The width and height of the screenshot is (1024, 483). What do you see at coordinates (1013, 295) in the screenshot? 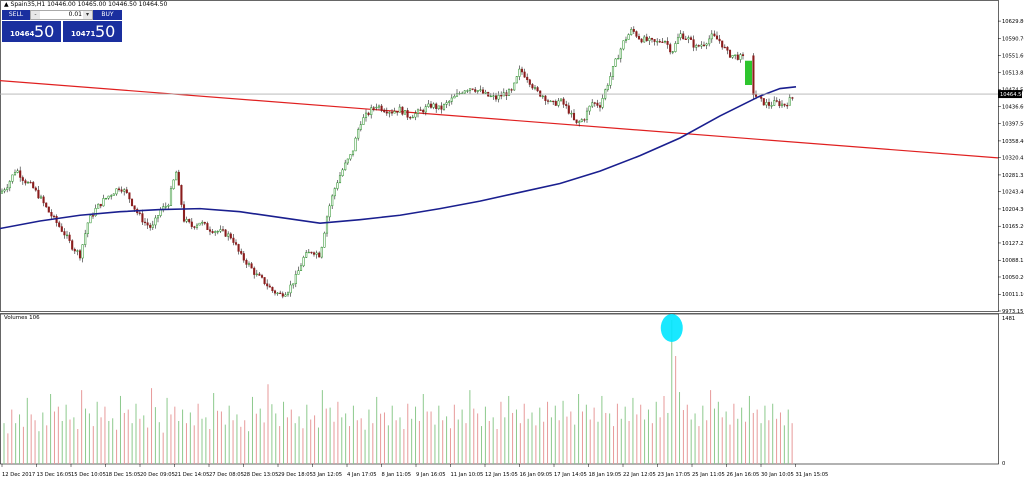
I see `y-axis-tick-label: 10011.10` at bounding box center [1013, 295].